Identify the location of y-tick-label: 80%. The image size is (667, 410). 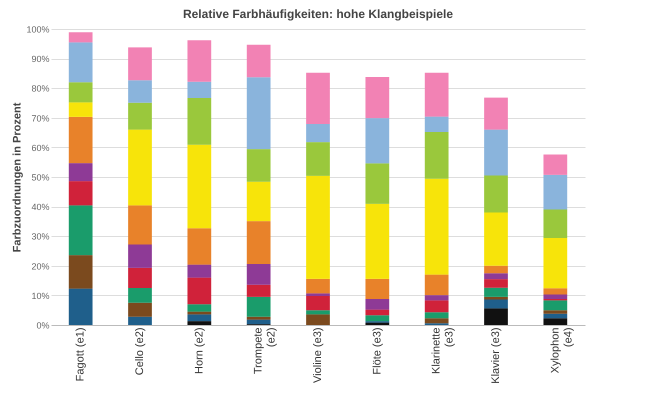
(40, 89).